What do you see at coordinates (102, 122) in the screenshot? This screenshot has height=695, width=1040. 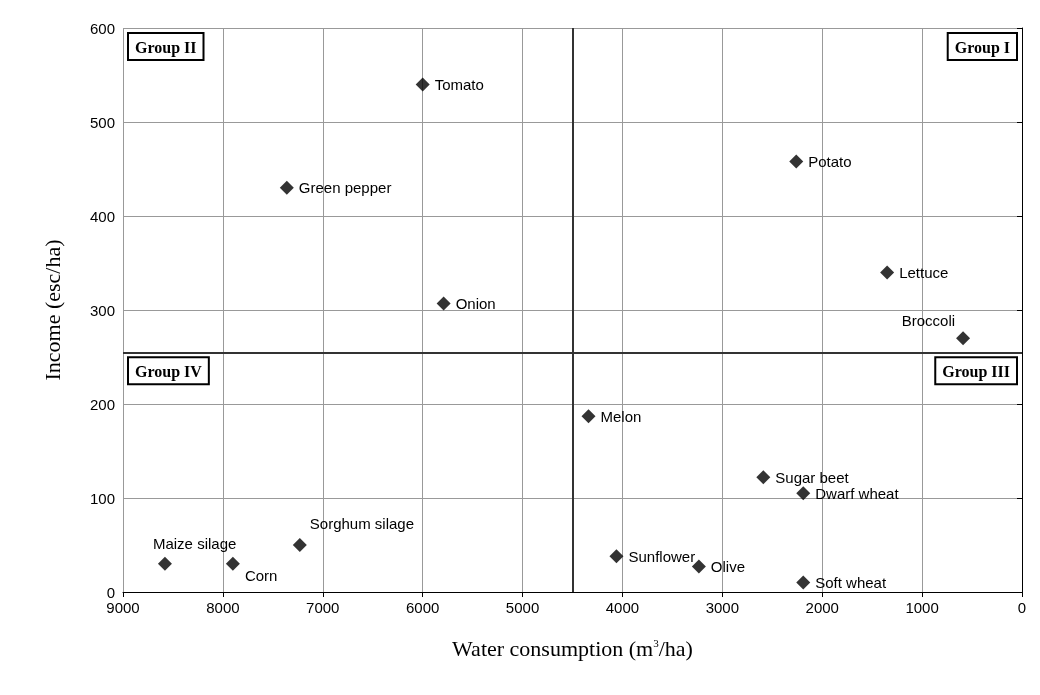 I see `y-tick-label: 500` at bounding box center [102, 122].